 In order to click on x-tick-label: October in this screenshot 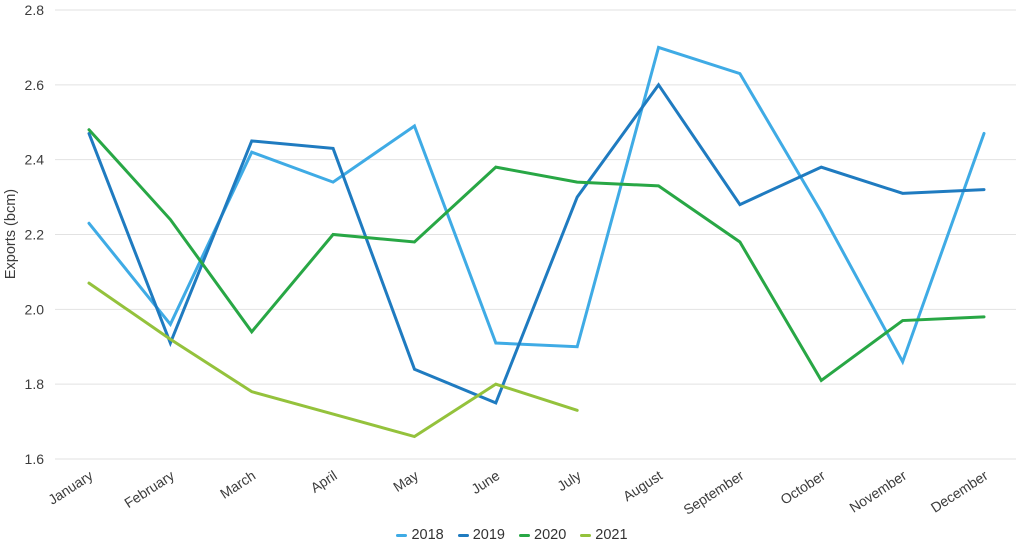, I will do `click(802, 487)`.